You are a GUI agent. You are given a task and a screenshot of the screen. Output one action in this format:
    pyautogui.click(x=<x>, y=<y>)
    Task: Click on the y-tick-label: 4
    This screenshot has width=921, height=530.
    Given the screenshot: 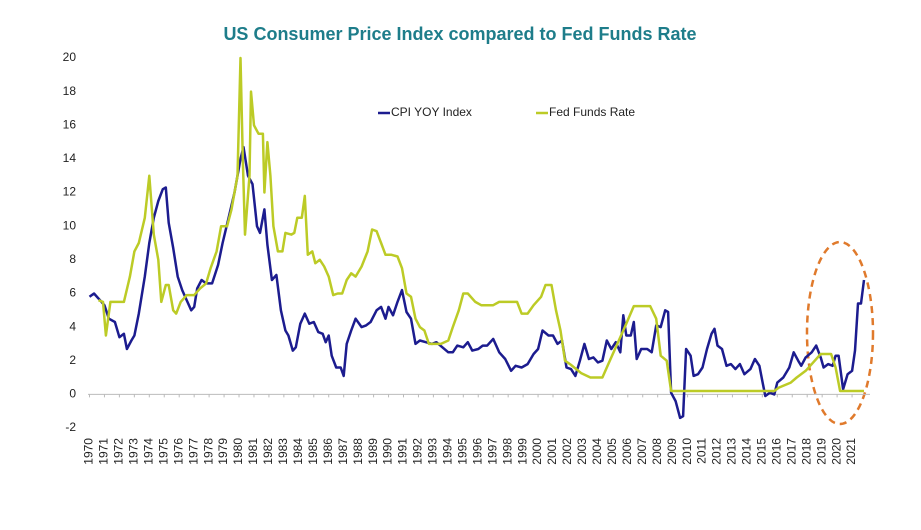 What is the action you would take?
    pyautogui.click(x=72, y=326)
    